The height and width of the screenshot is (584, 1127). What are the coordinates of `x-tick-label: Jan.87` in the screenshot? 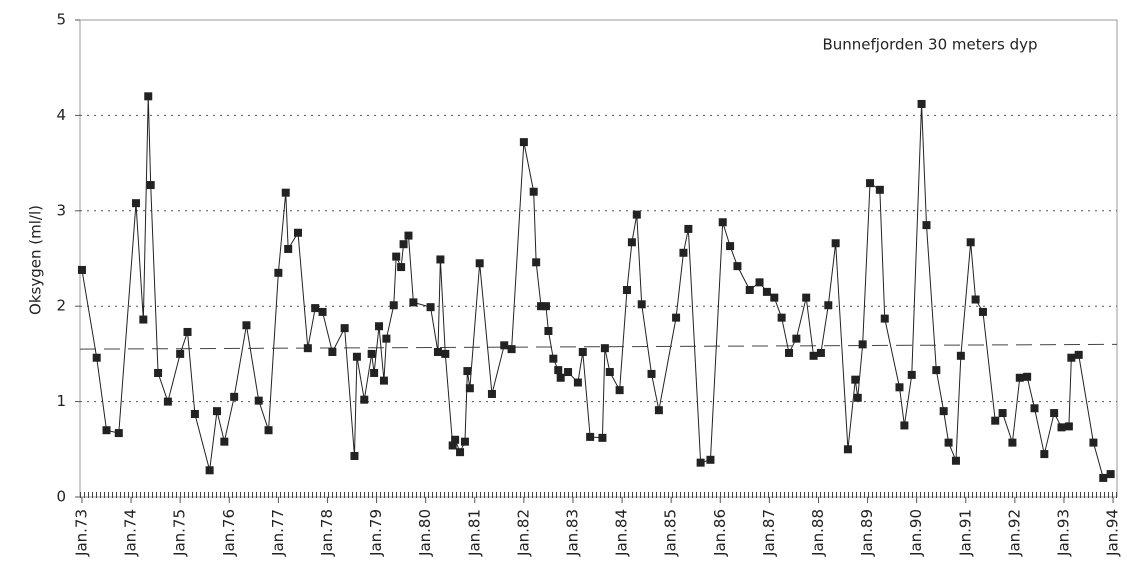 It's located at (769, 533).